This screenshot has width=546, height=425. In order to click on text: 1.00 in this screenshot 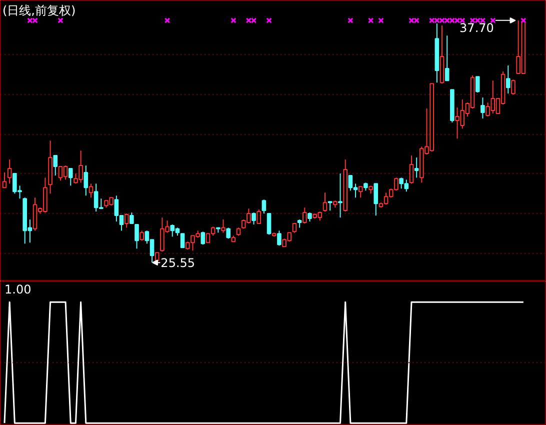, I will do `click(18, 289)`.